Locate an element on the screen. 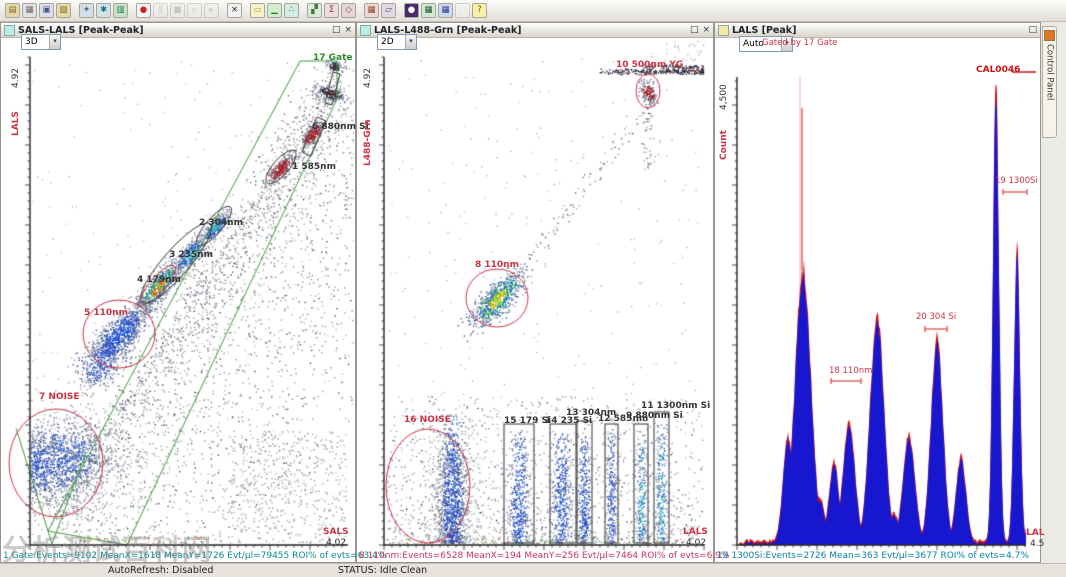 The width and height of the screenshot is (1066, 577). panel-titlebar: LALS [Peak] □ is located at coordinates (877, 30).